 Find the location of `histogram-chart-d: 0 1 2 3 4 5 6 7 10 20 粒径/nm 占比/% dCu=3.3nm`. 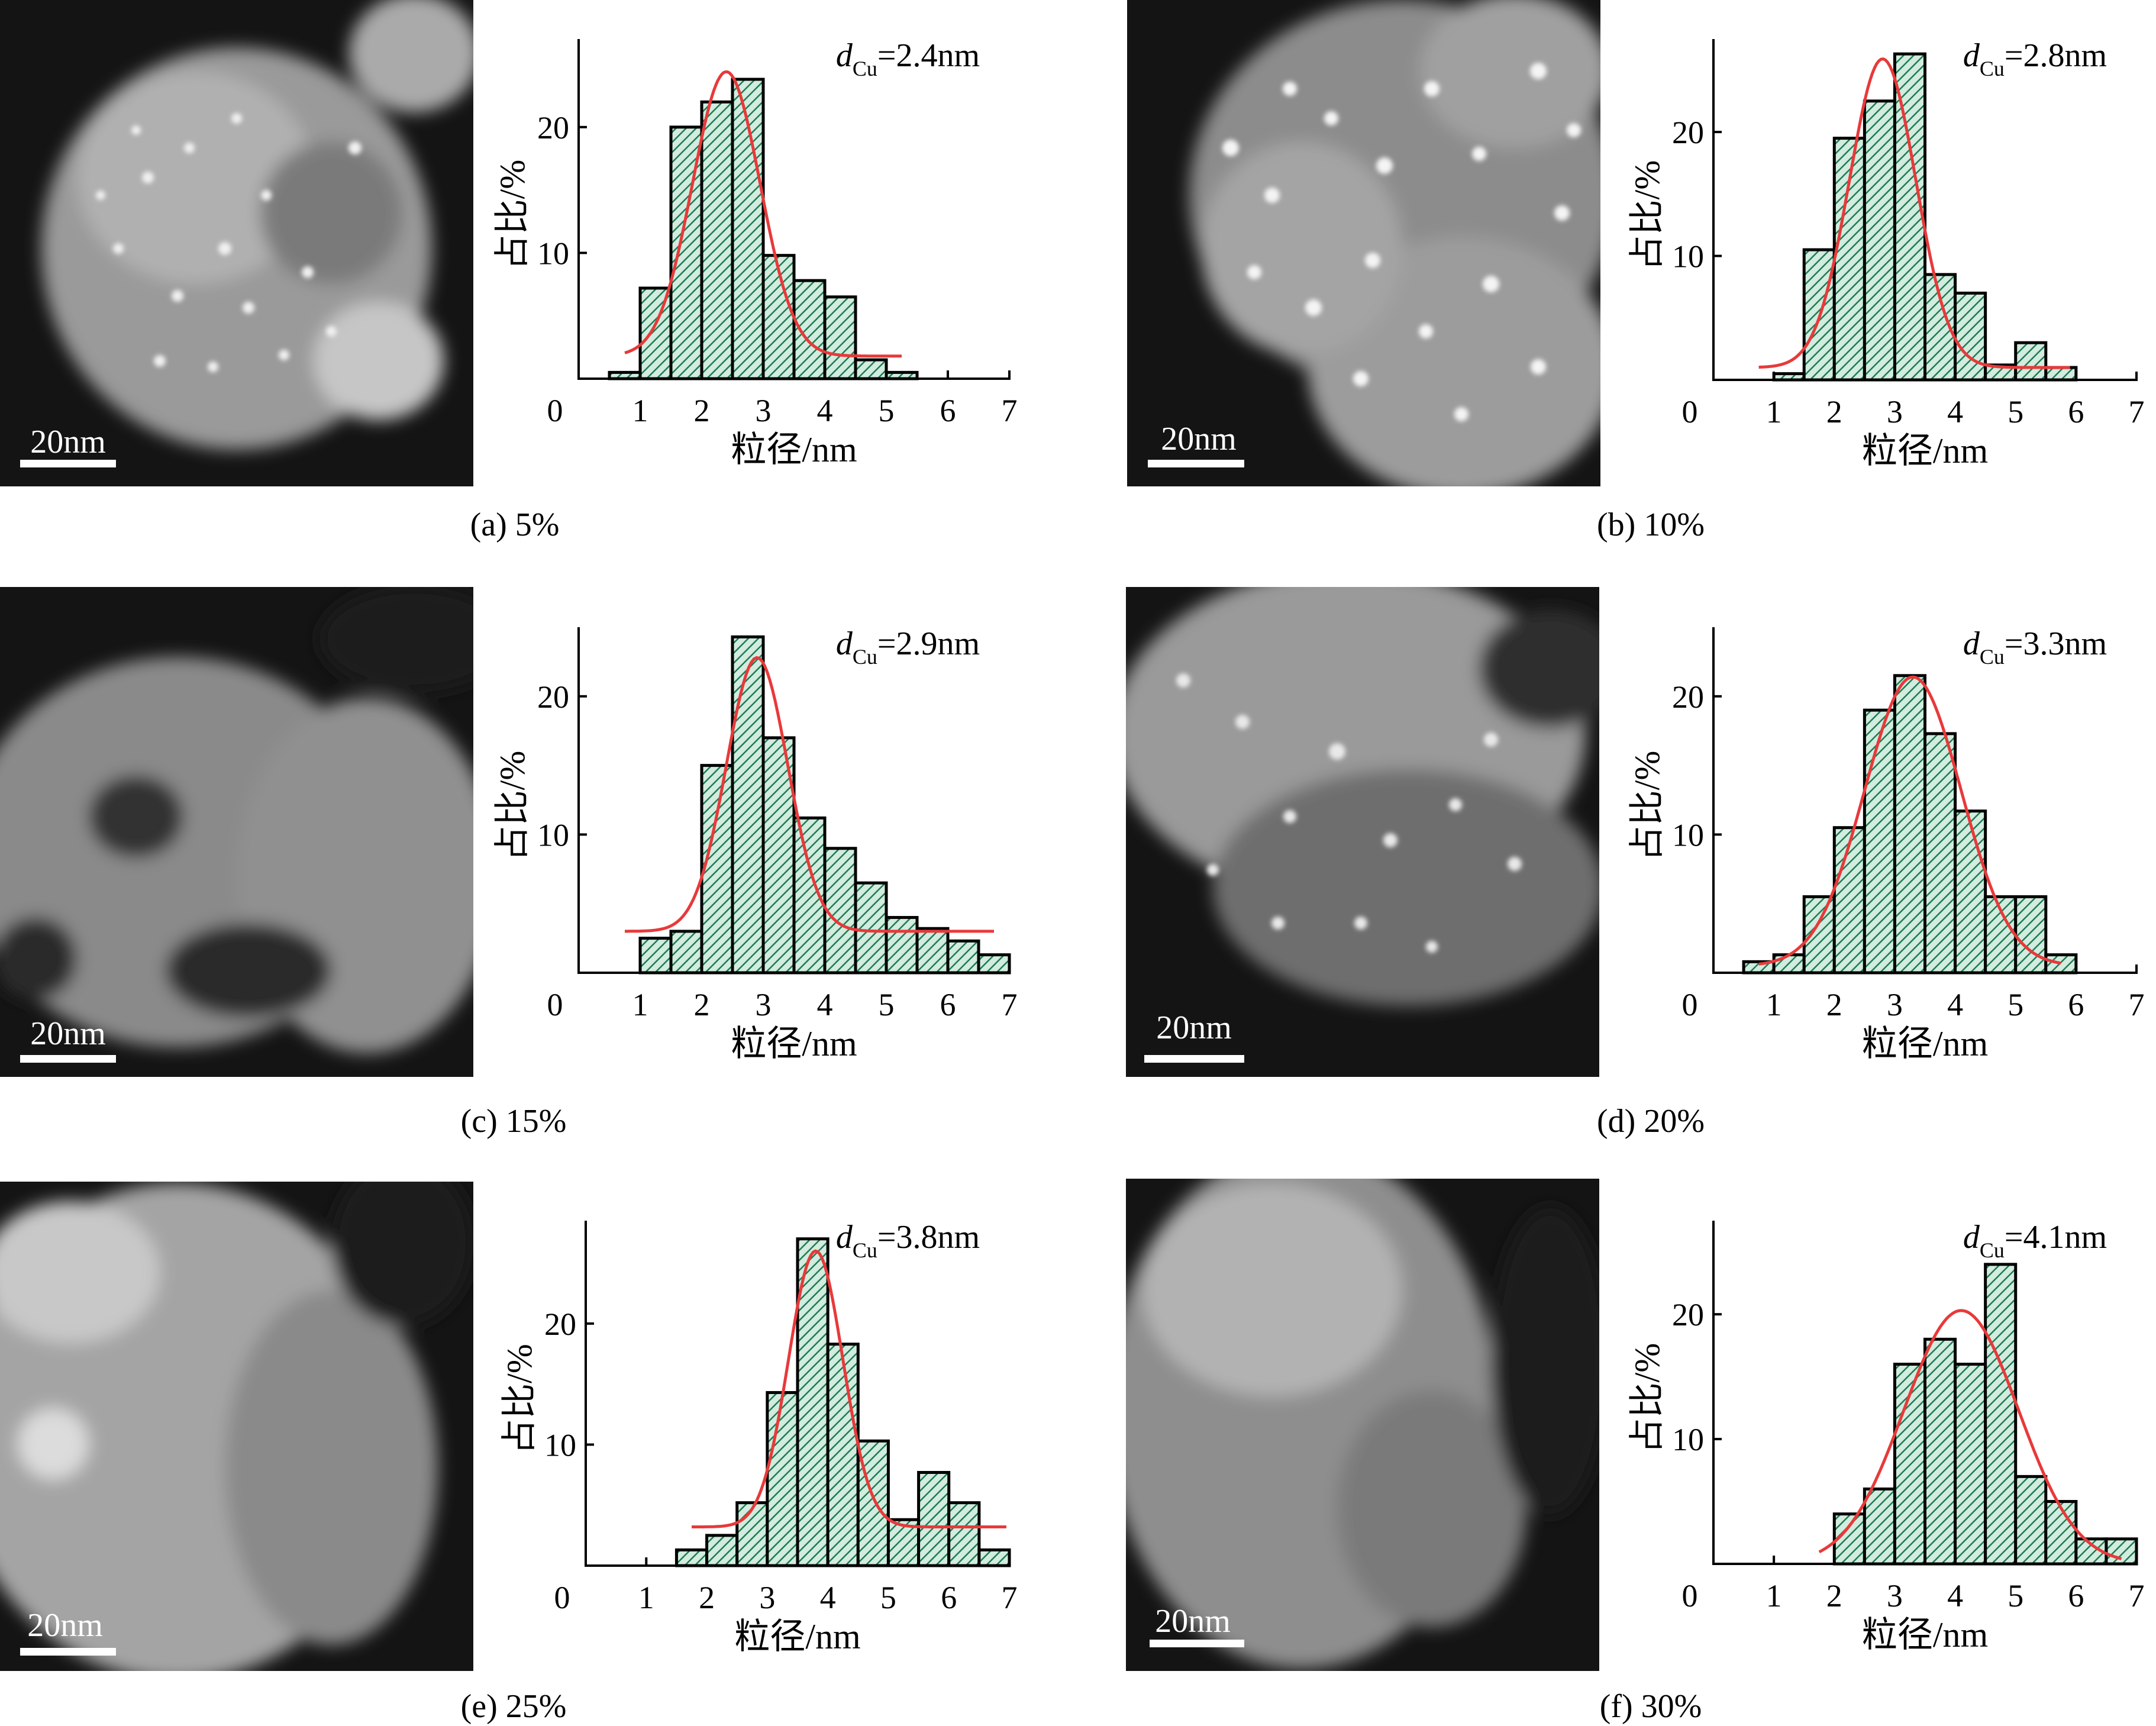

histogram-chart-d: 0 1 2 3 4 5 6 7 10 20 粒径/nm 占比/% dCu=3.3nm is located at coordinates (1886, 844).